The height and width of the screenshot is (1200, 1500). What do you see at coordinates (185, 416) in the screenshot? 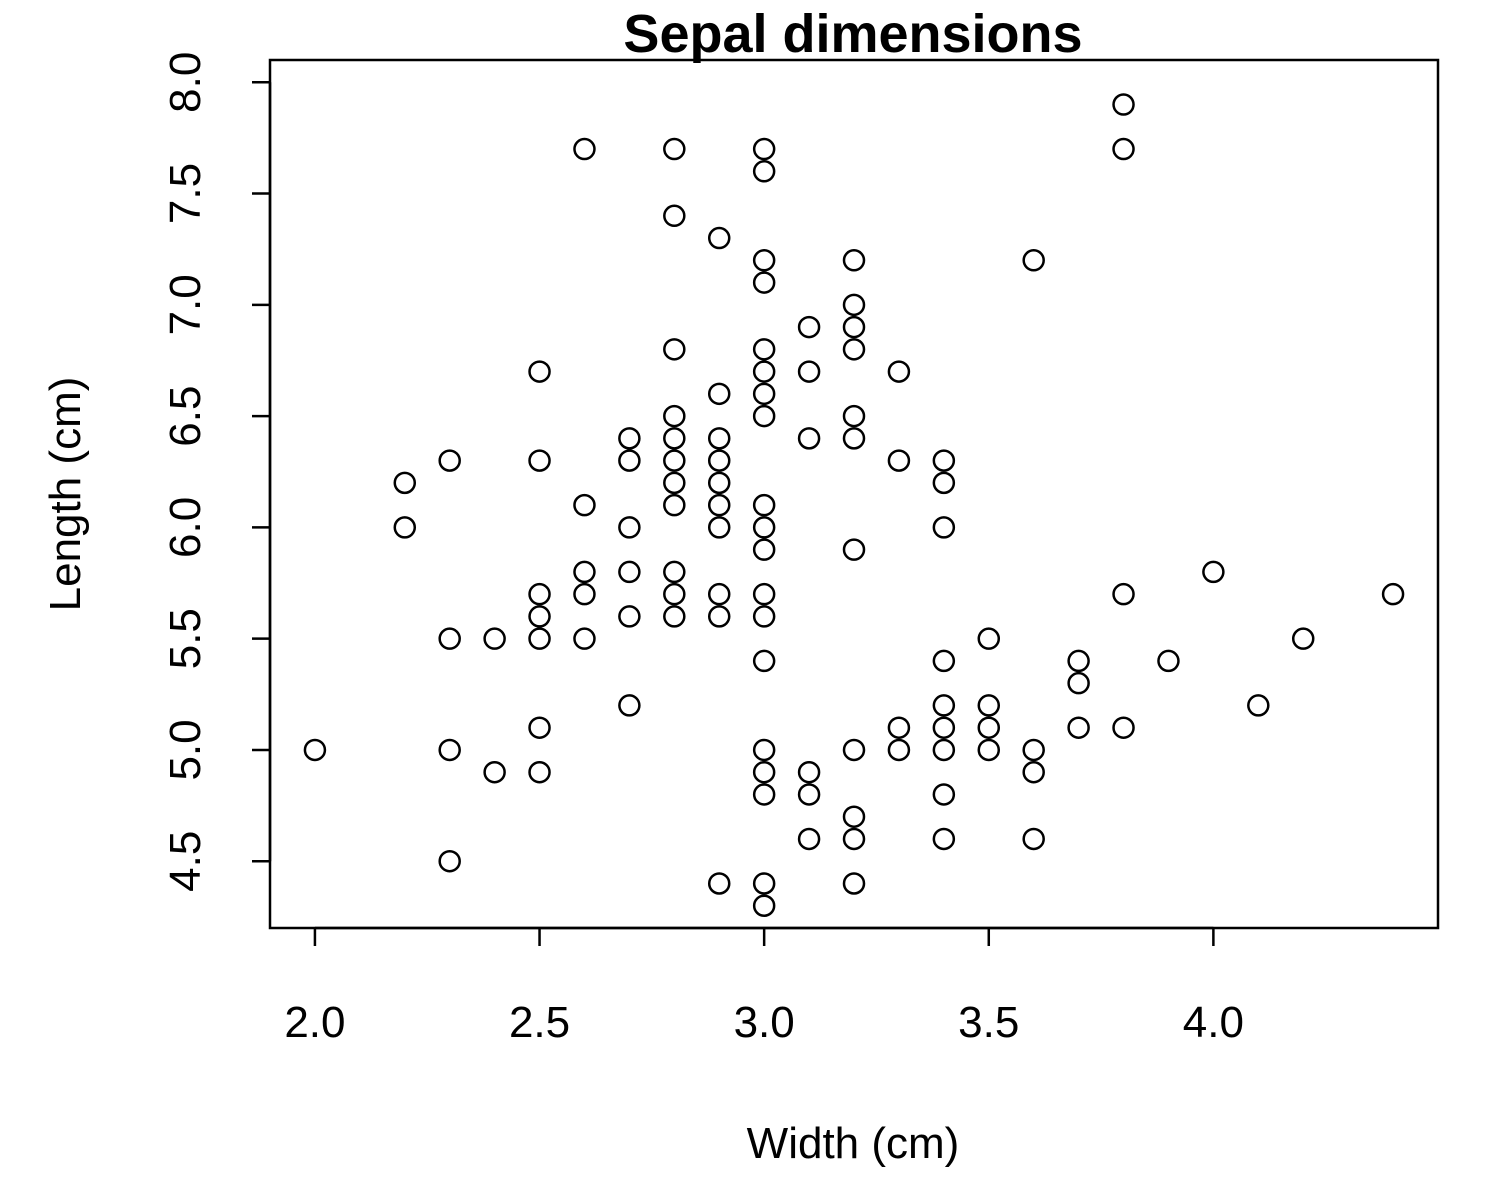
I see `y-tick-label: 6.5` at bounding box center [185, 416].